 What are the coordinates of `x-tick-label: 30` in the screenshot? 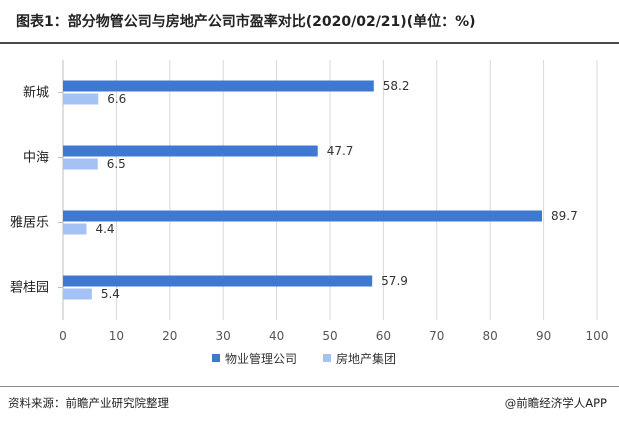 It's located at (223, 336).